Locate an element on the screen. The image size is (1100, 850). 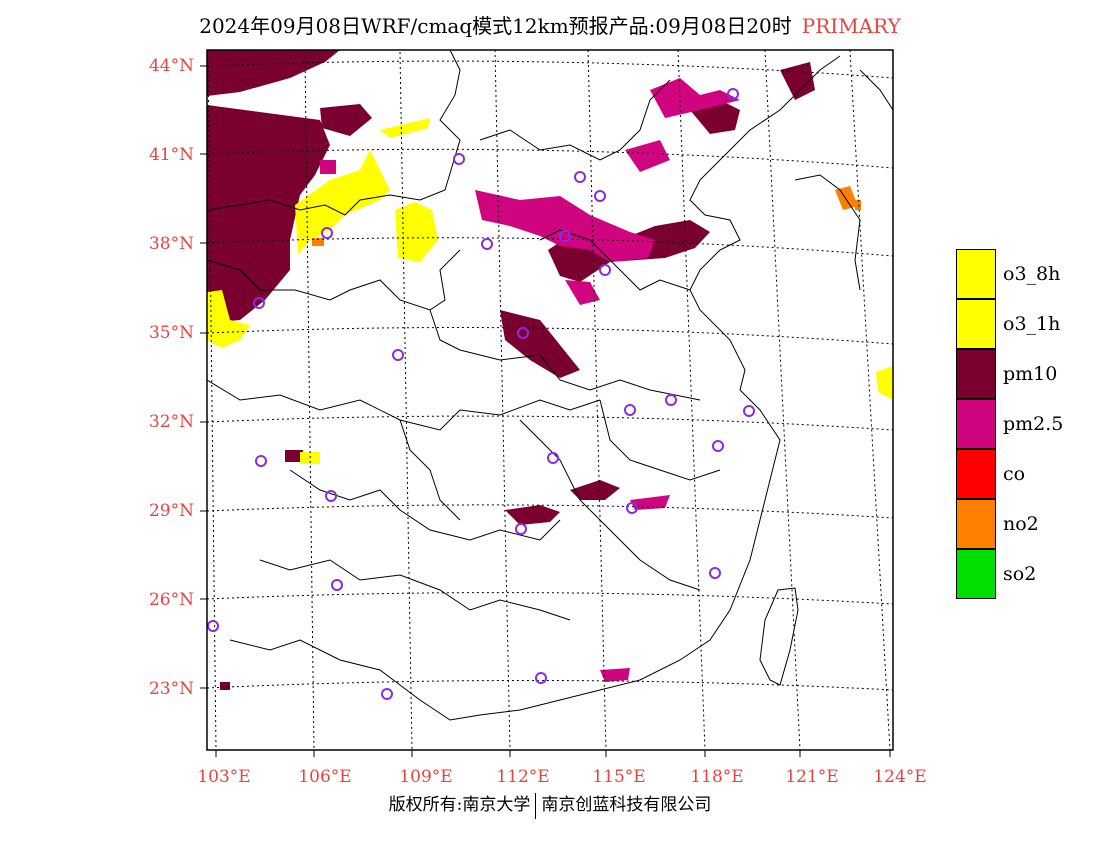
footer-right: 南京创蓝科技有限公司 is located at coordinates (626, 805).